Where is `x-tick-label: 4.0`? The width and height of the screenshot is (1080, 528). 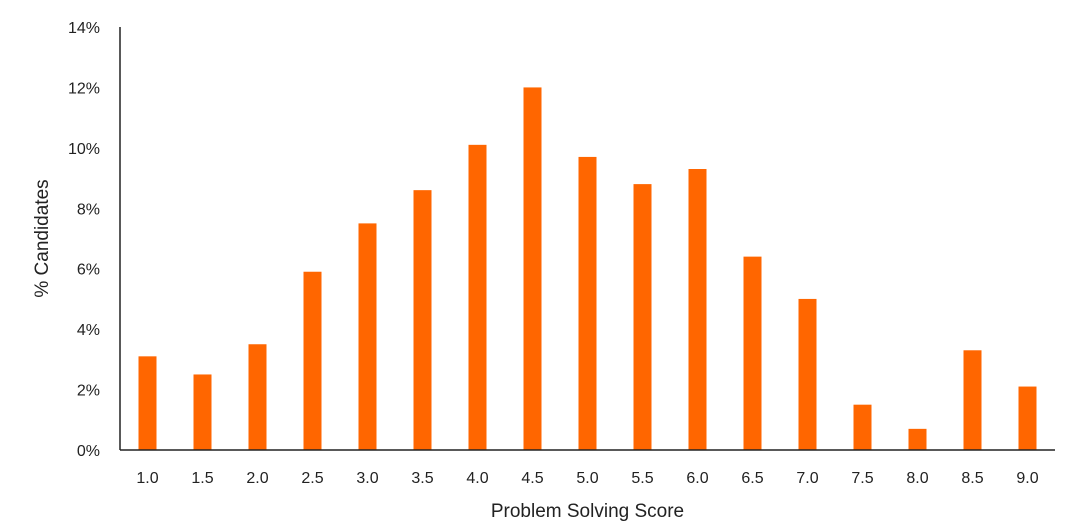
x-tick-label: 4.0 is located at coordinates (477, 478).